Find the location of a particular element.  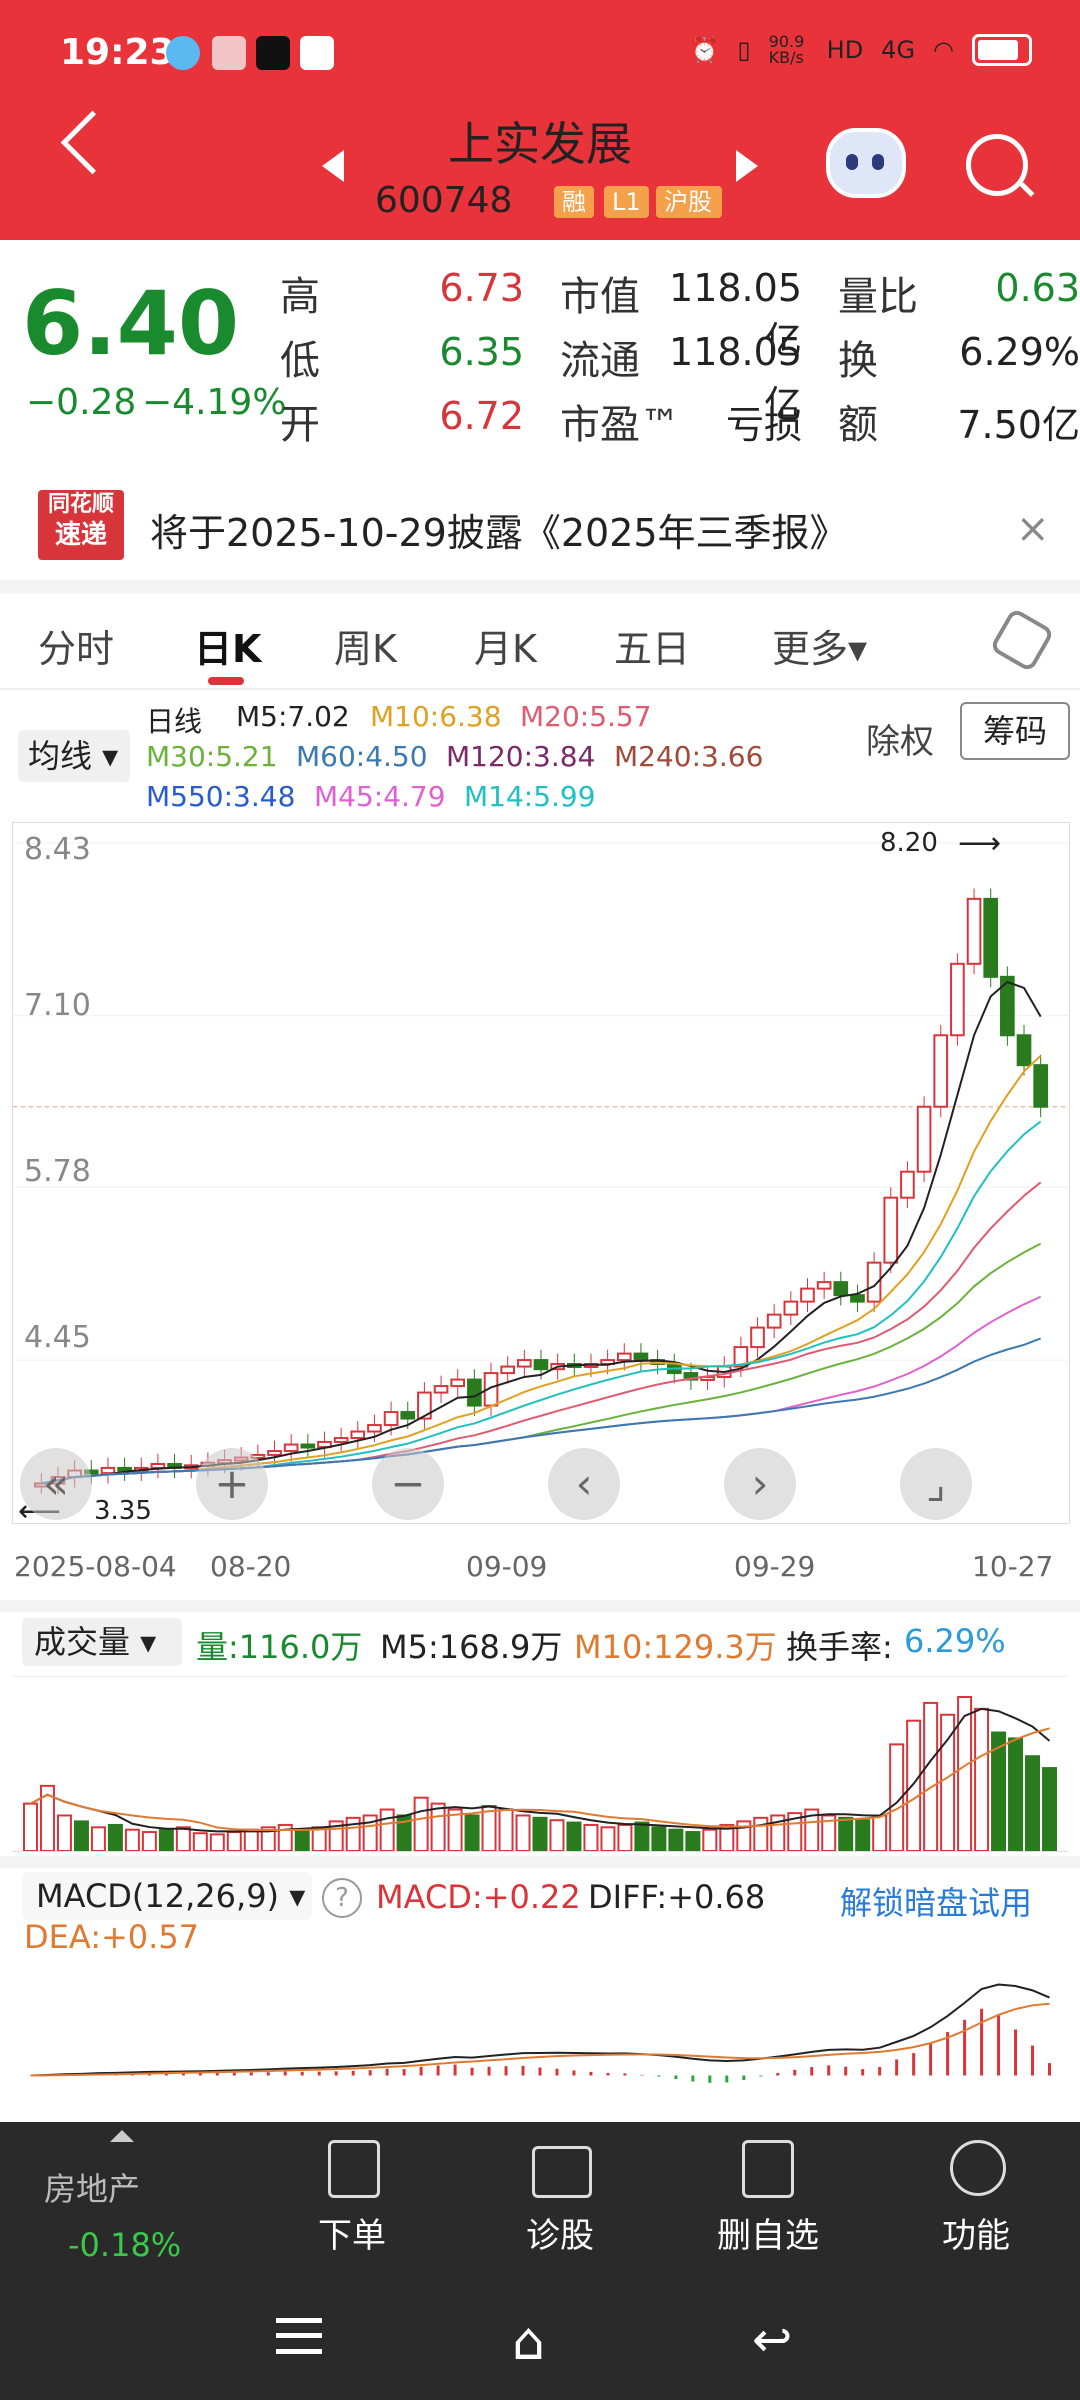

functions-icon is located at coordinates (978, 2168).